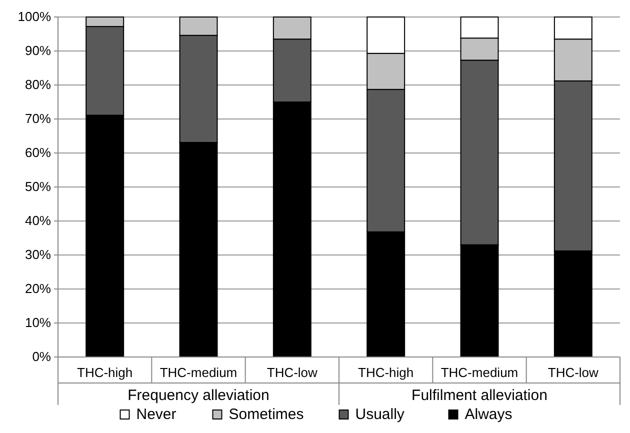  I want to click on y-tick-label: 20%, so click(38, 288).